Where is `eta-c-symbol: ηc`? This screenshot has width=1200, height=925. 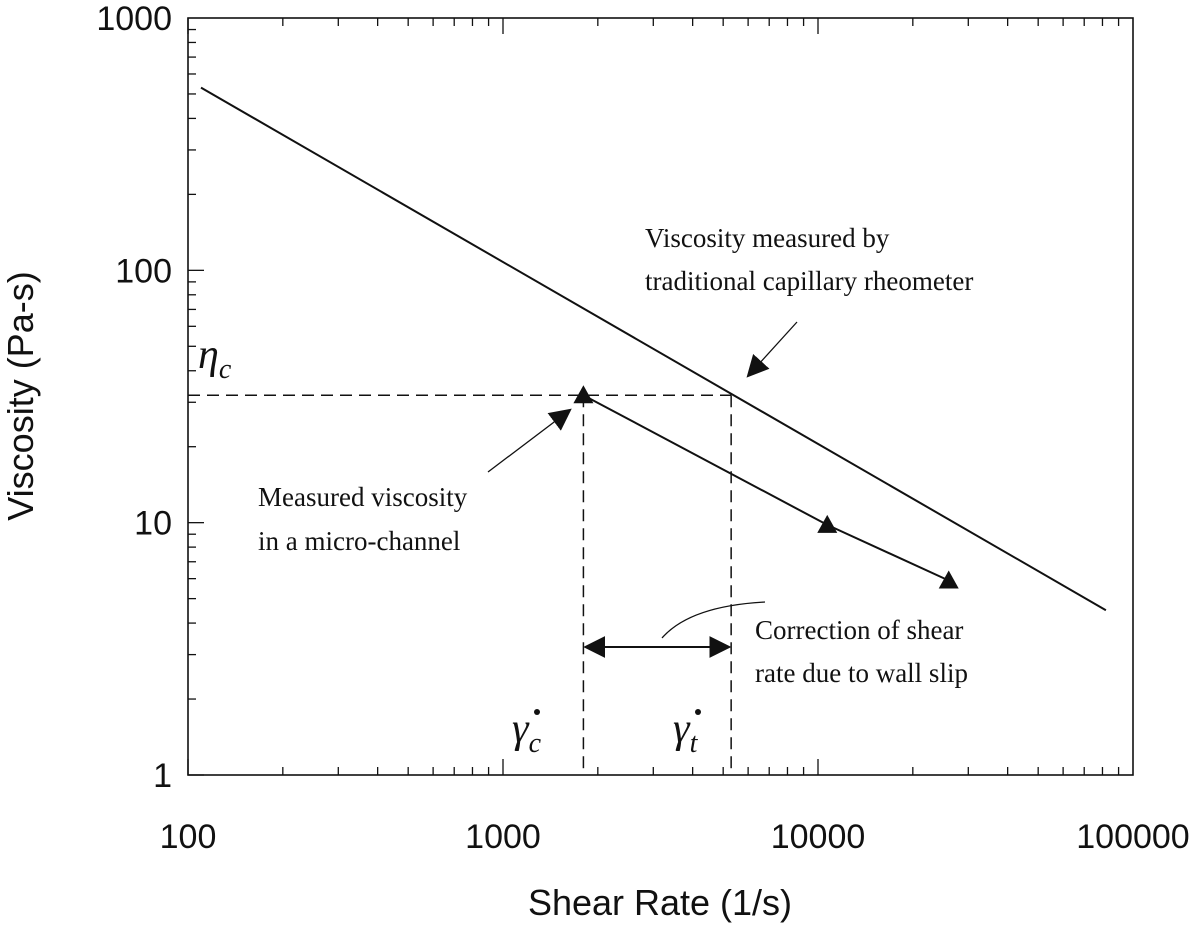
eta-c-symbol: ηc is located at coordinates (215, 358).